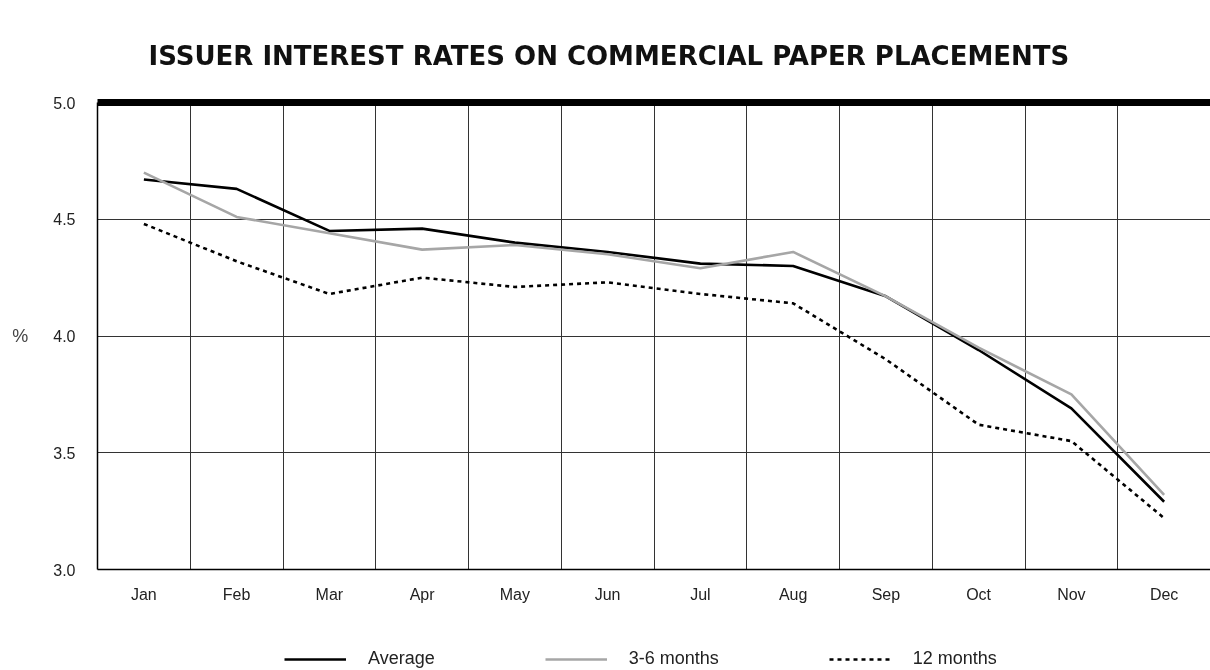  What do you see at coordinates (422, 594) in the screenshot?
I see `x-tick-label: Apr` at bounding box center [422, 594].